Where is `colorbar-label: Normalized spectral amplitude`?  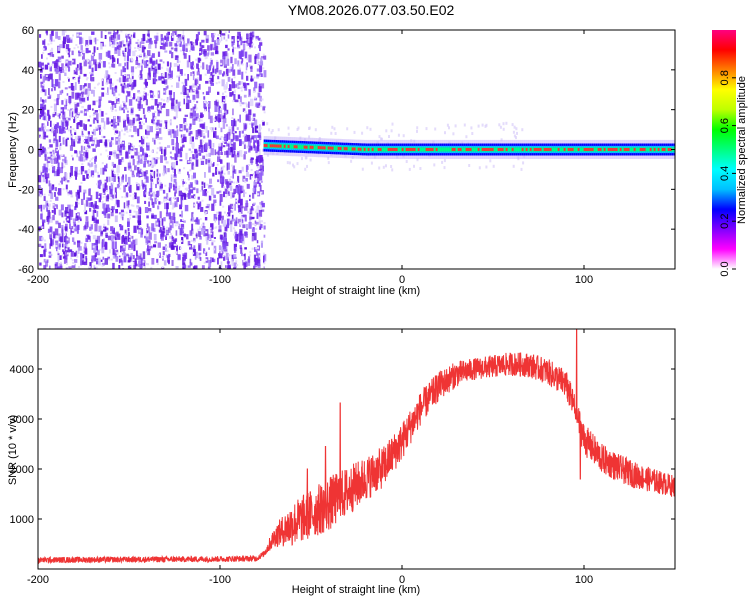
colorbar-label: Normalized spectral amplitude is located at coordinates (742, 150).